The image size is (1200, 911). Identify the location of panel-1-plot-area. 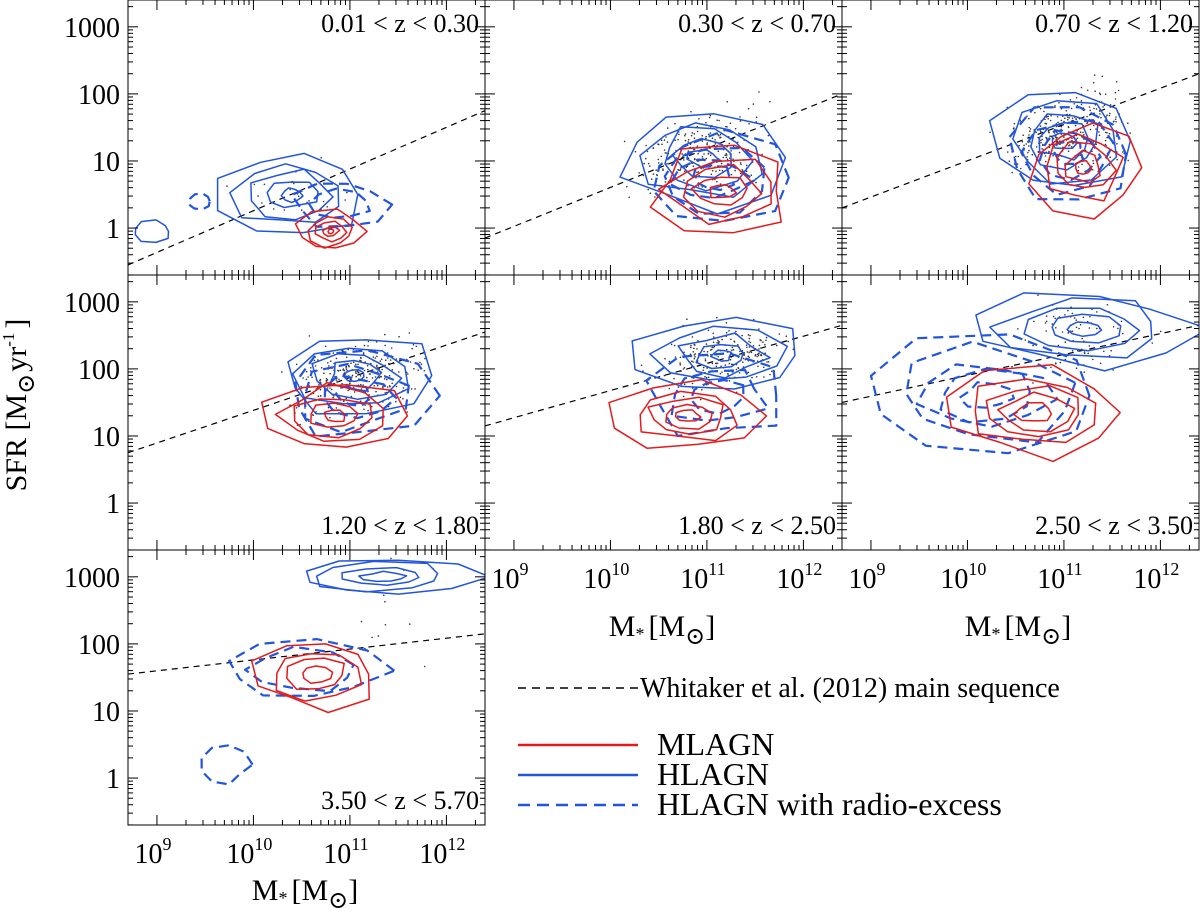
(306, 188).